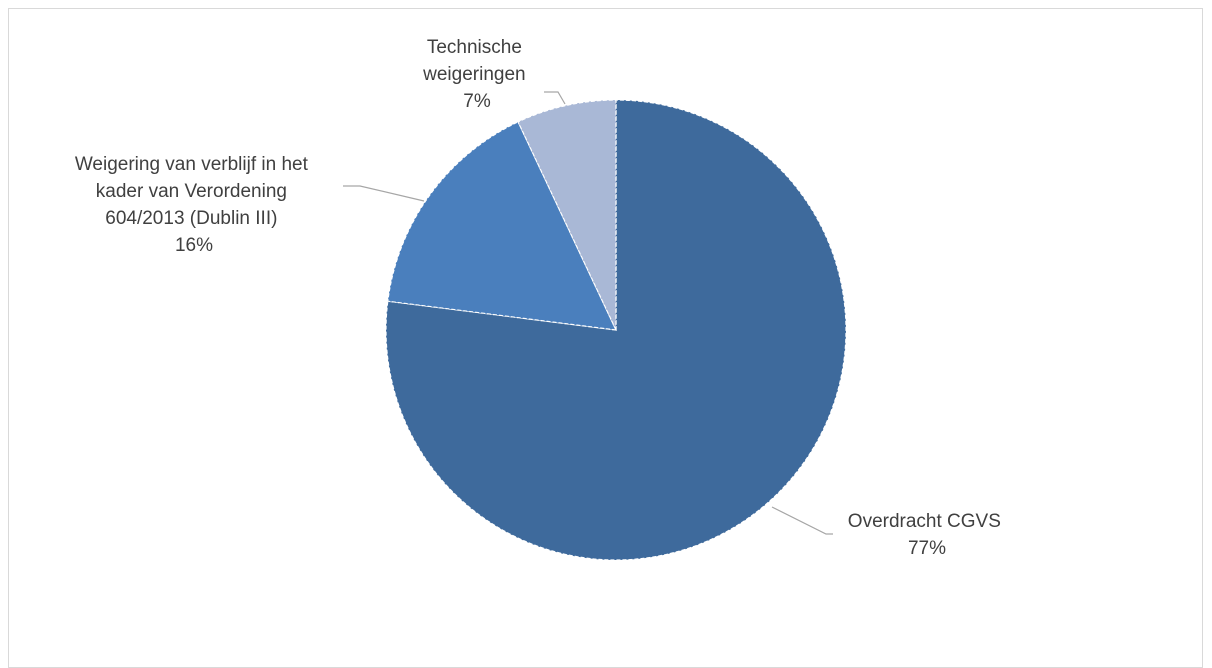 This screenshot has width=1212, height=668. I want to click on leader-line-weigering, so click(384, 193).